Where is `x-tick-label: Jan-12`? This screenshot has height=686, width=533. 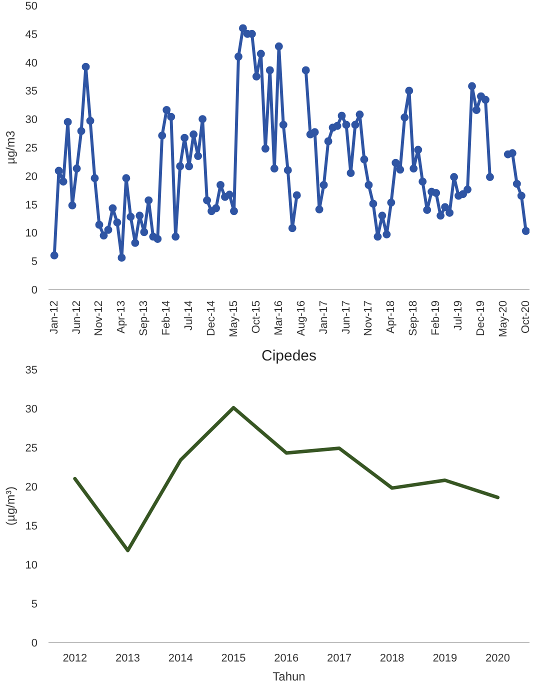
x-tick-label: Jan-12 is located at coordinates (54, 317).